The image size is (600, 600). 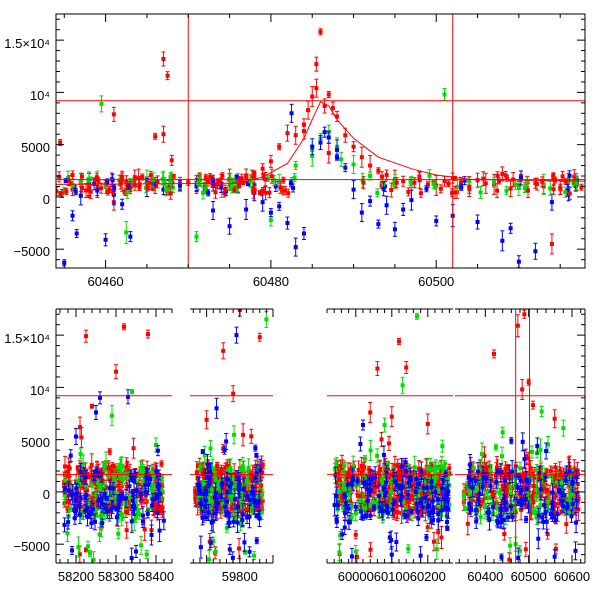 I want to click on top-x-tick-labels: 60460 60480 60500, so click(x=271, y=281).